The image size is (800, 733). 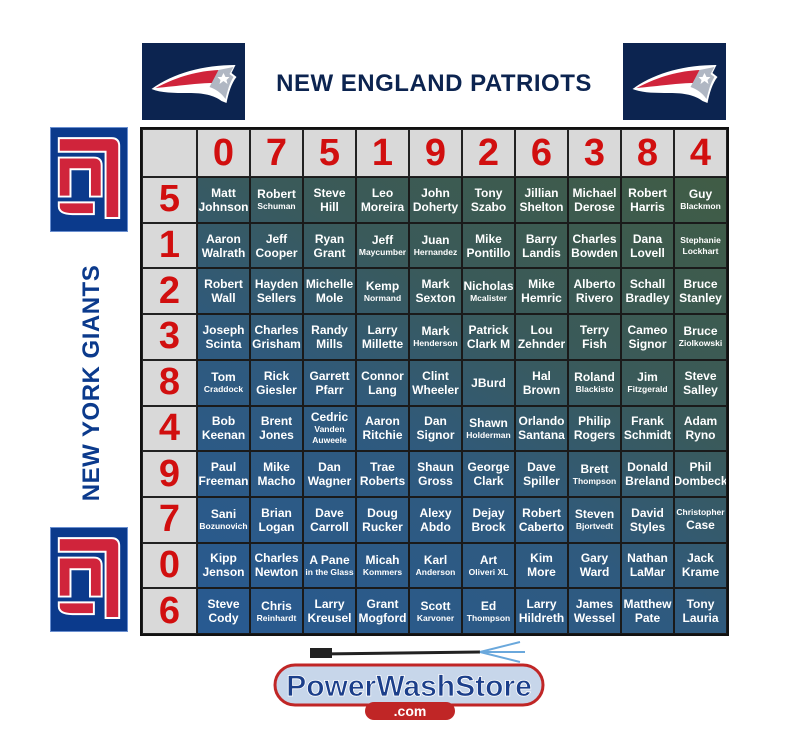 I want to click on name-line: Landis, so click(x=541, y=252).